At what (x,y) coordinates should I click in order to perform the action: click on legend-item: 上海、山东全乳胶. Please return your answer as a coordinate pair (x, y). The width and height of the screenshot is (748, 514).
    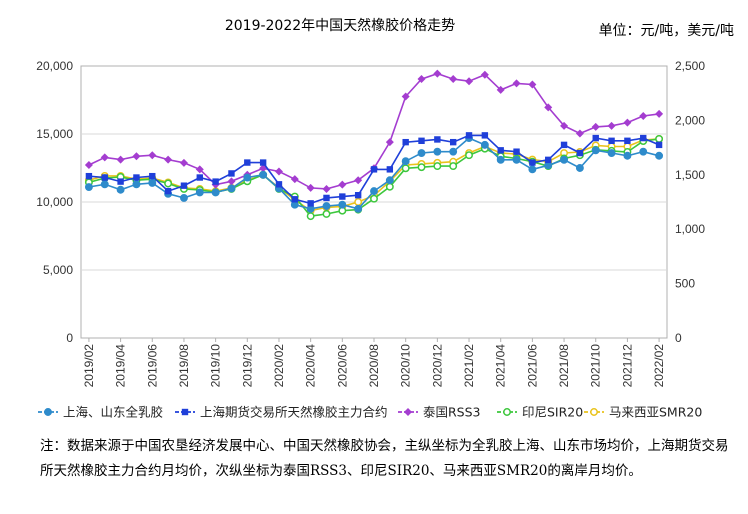
    Looking at the image, I should click on (100, 412).